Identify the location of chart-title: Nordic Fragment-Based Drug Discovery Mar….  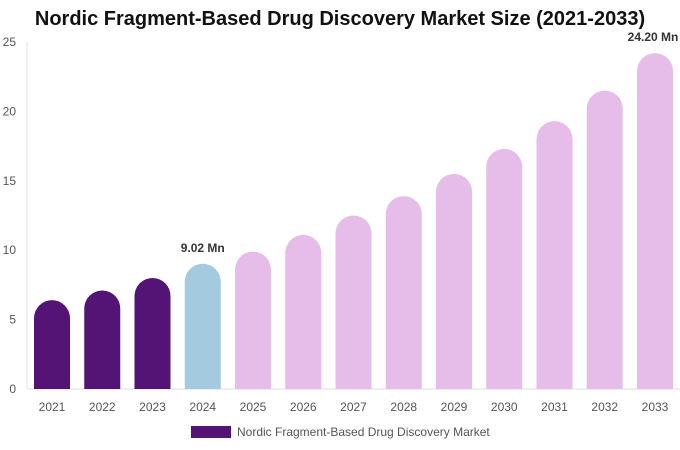
(340, 19).